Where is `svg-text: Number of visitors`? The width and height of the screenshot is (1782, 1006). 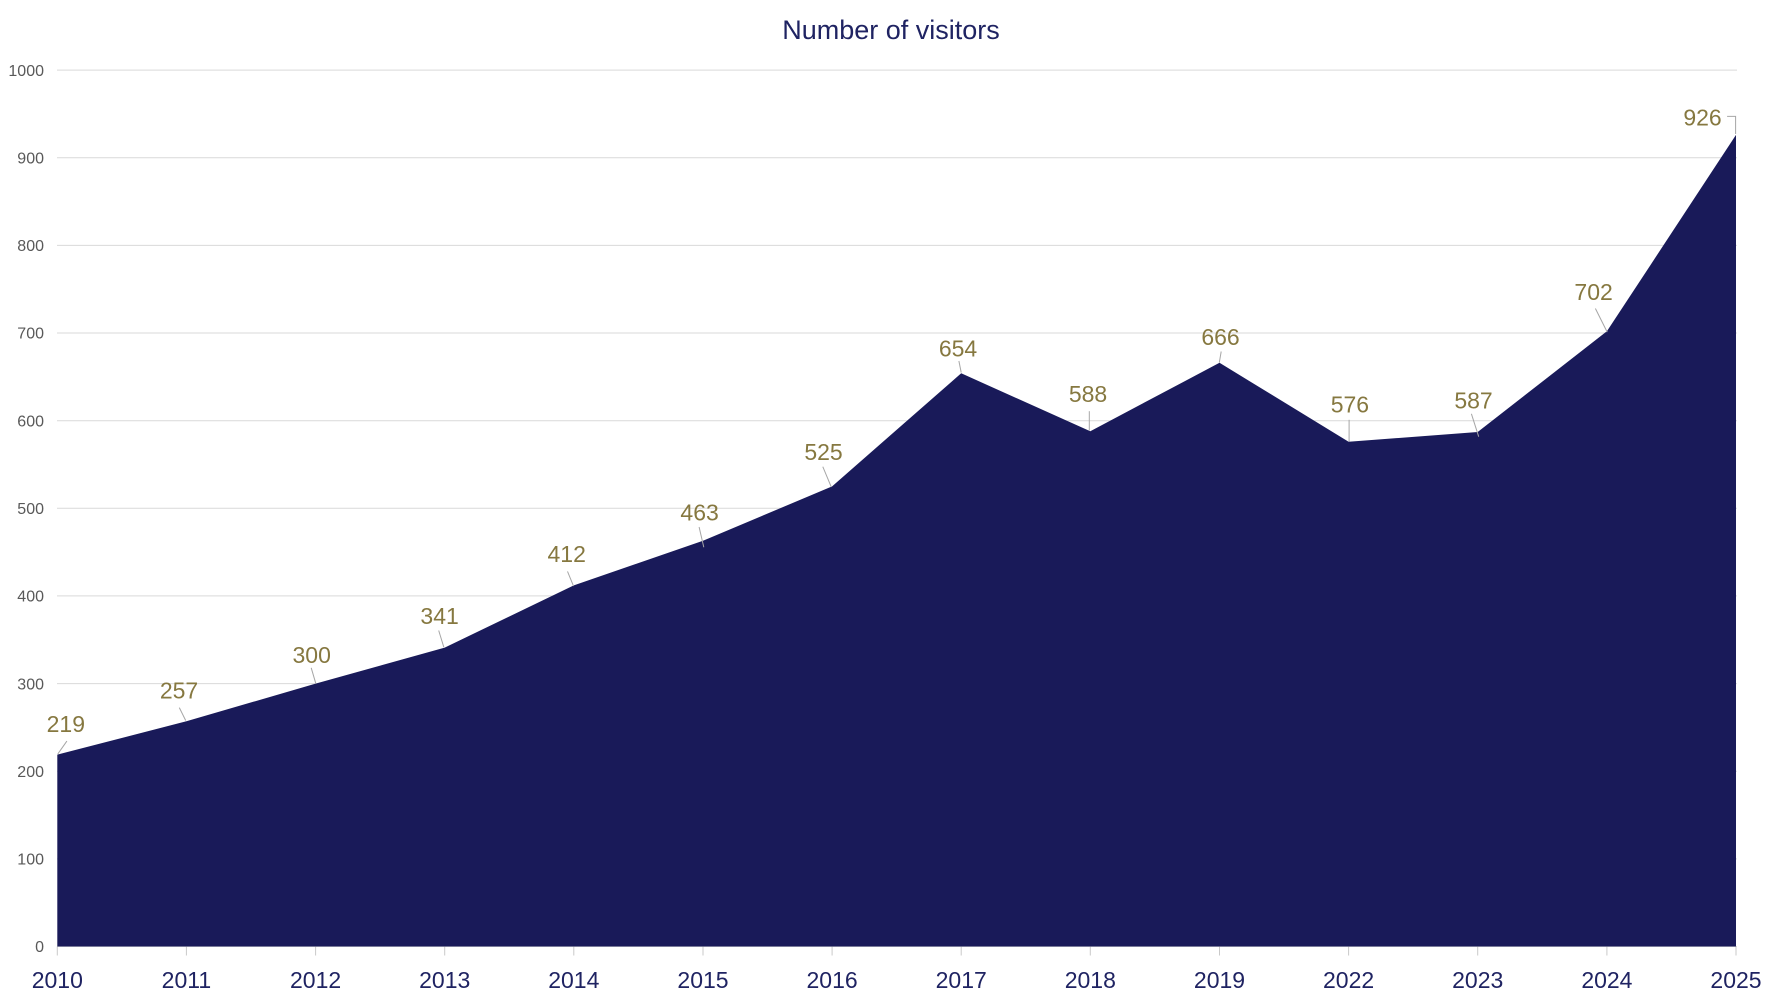 svg-text: Number of visitors is located at coordinates (891, 30).